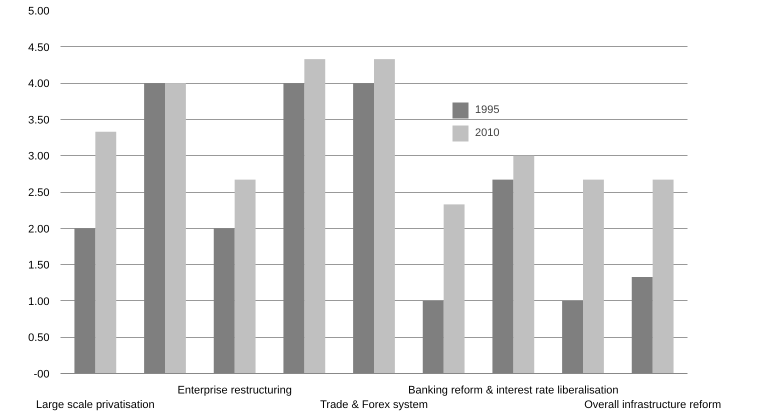  I want to click on y-tick-label: 5.00, so click(39, 12).